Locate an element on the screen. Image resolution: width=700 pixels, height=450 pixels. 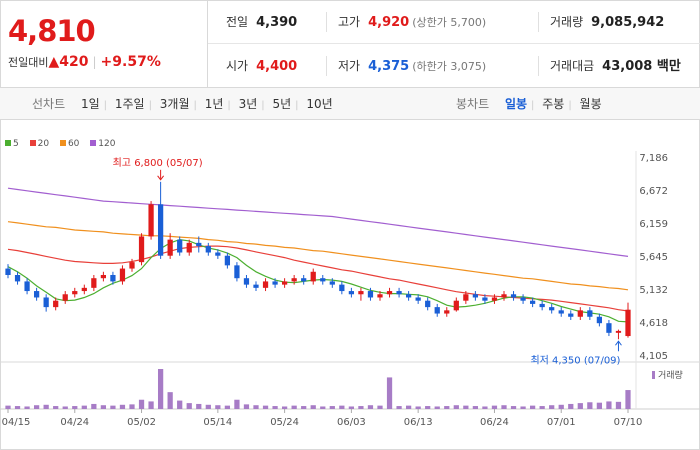
tab-1d: 1일 is located at coordinates (90, 104).